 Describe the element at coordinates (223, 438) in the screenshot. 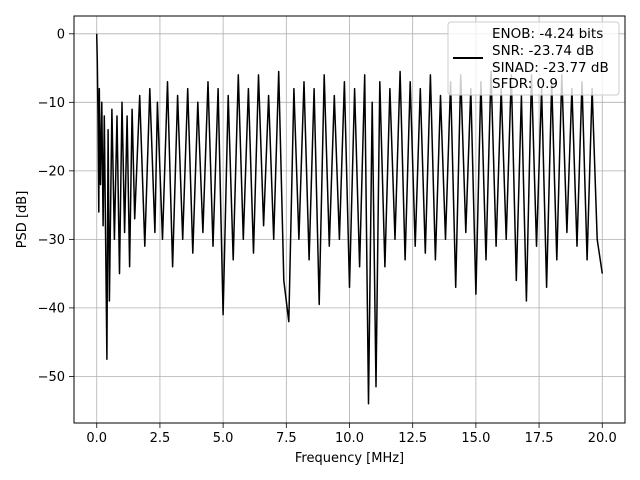

I see `x-tick-label: 5.0` at that location.